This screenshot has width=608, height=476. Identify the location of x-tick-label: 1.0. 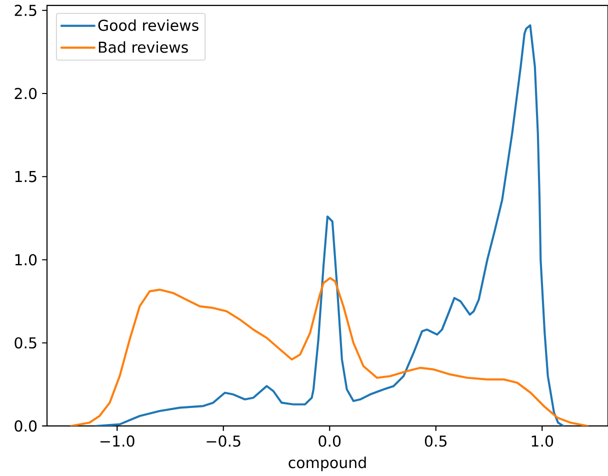
(543, 441).